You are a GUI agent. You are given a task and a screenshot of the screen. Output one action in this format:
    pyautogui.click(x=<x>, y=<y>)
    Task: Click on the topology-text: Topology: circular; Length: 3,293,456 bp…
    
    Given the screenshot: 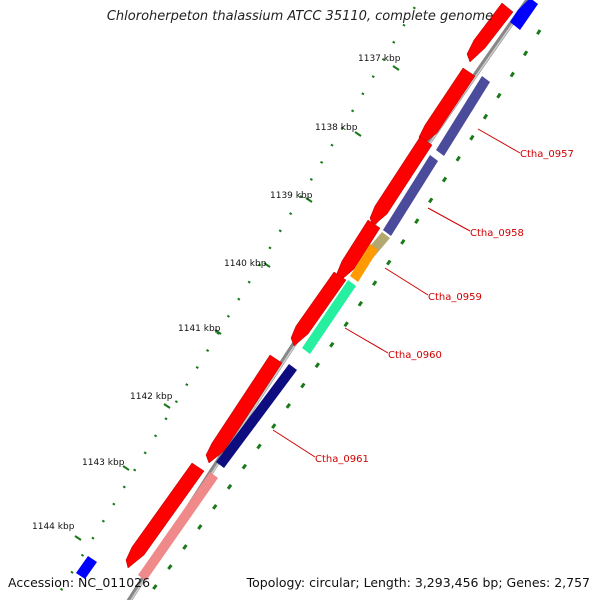 What is the action you would take?
    pyautogui.click(x=418, y=582)
    